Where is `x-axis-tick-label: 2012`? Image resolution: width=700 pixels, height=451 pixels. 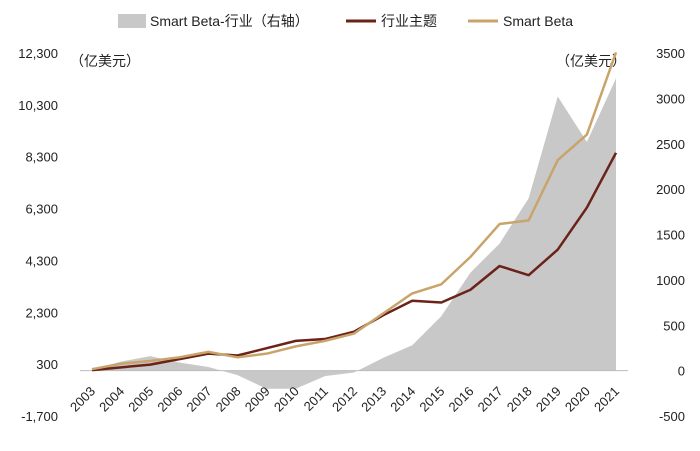 x-axis-tick-label: 2012 is located at coordinates (344, 399).